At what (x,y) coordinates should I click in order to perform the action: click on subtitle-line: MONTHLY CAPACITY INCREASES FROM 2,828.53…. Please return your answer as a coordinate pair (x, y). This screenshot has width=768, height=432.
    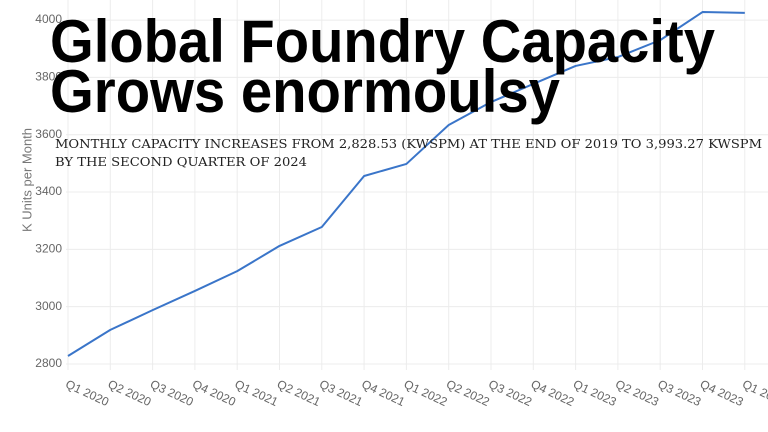
    Looking at the image, I should click on (408, 144).